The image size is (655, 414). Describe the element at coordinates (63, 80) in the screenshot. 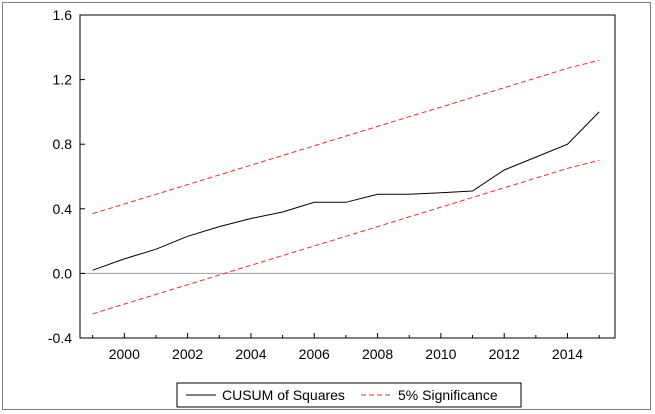

I see `y-tick-label: 1.2` at that location.